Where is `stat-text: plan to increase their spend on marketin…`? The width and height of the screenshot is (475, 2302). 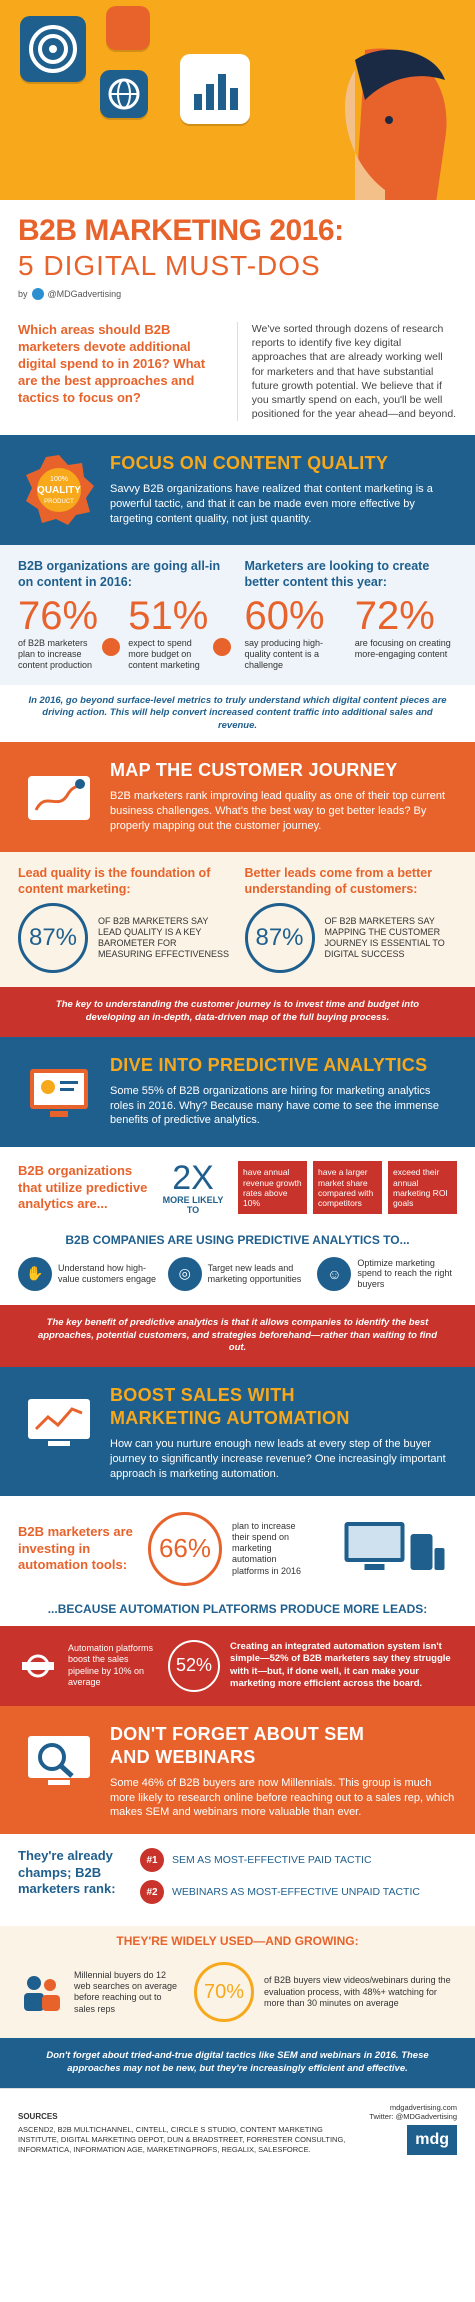 stat-text: plan to increase their spend on marketin… is located at coordinates (267, 1548).